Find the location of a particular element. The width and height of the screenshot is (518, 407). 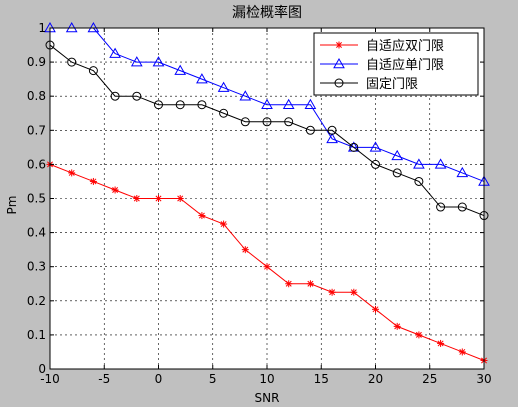

x-tick-label: 5 is located at coordinates (213, 379).